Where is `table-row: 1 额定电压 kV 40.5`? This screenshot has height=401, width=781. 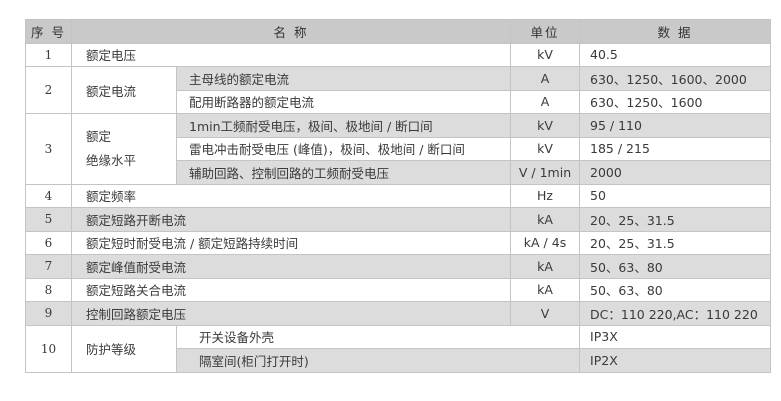
table-row: 1 额定电压 kV 40.5 is located at coordinates (398, 54).